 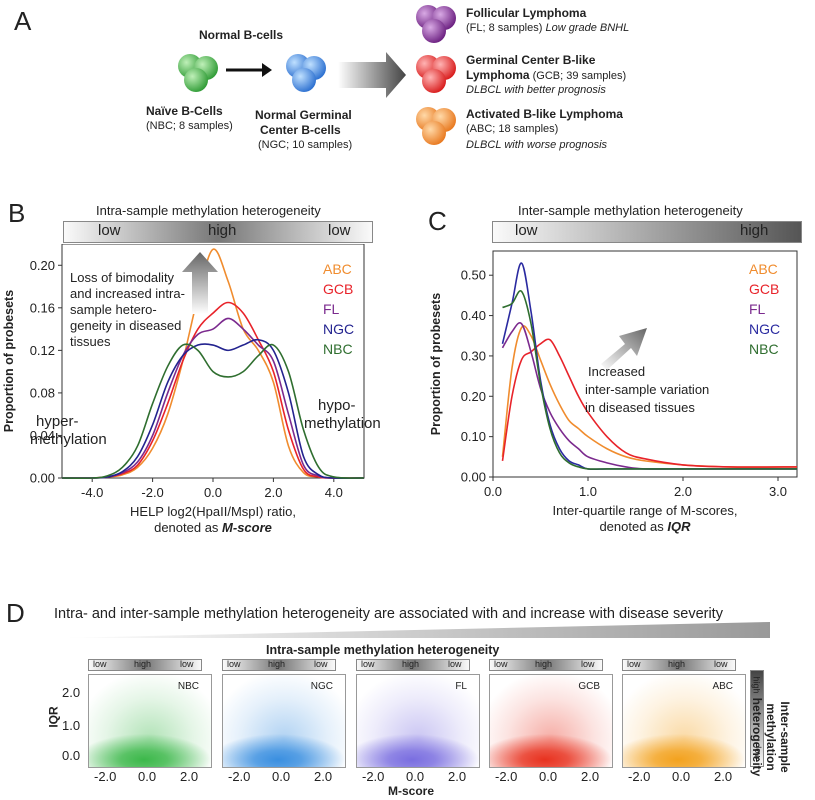 I want to click on ngc-label-1: Normal Germinal, so click(x=303, y=115).